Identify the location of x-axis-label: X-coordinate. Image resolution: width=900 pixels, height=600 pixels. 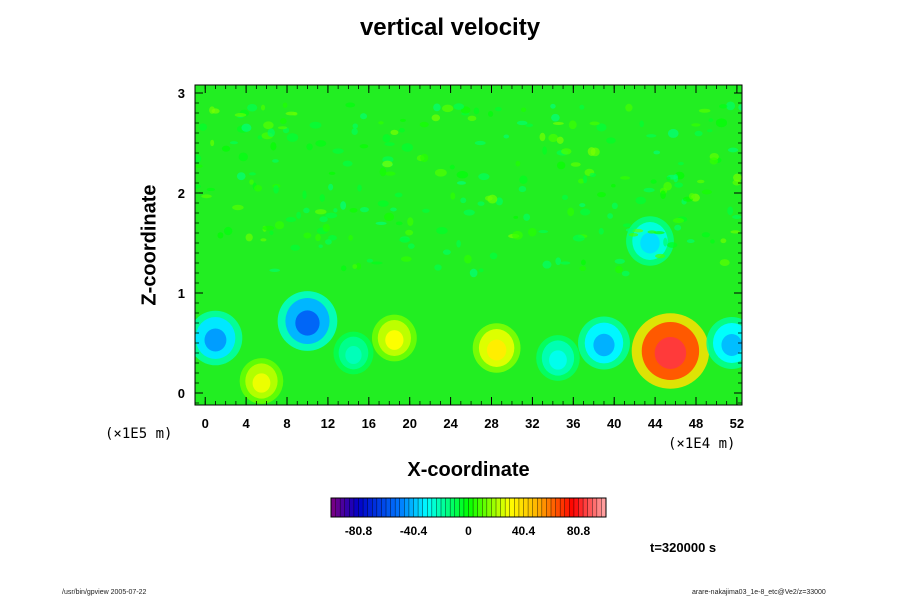
(468, 470).